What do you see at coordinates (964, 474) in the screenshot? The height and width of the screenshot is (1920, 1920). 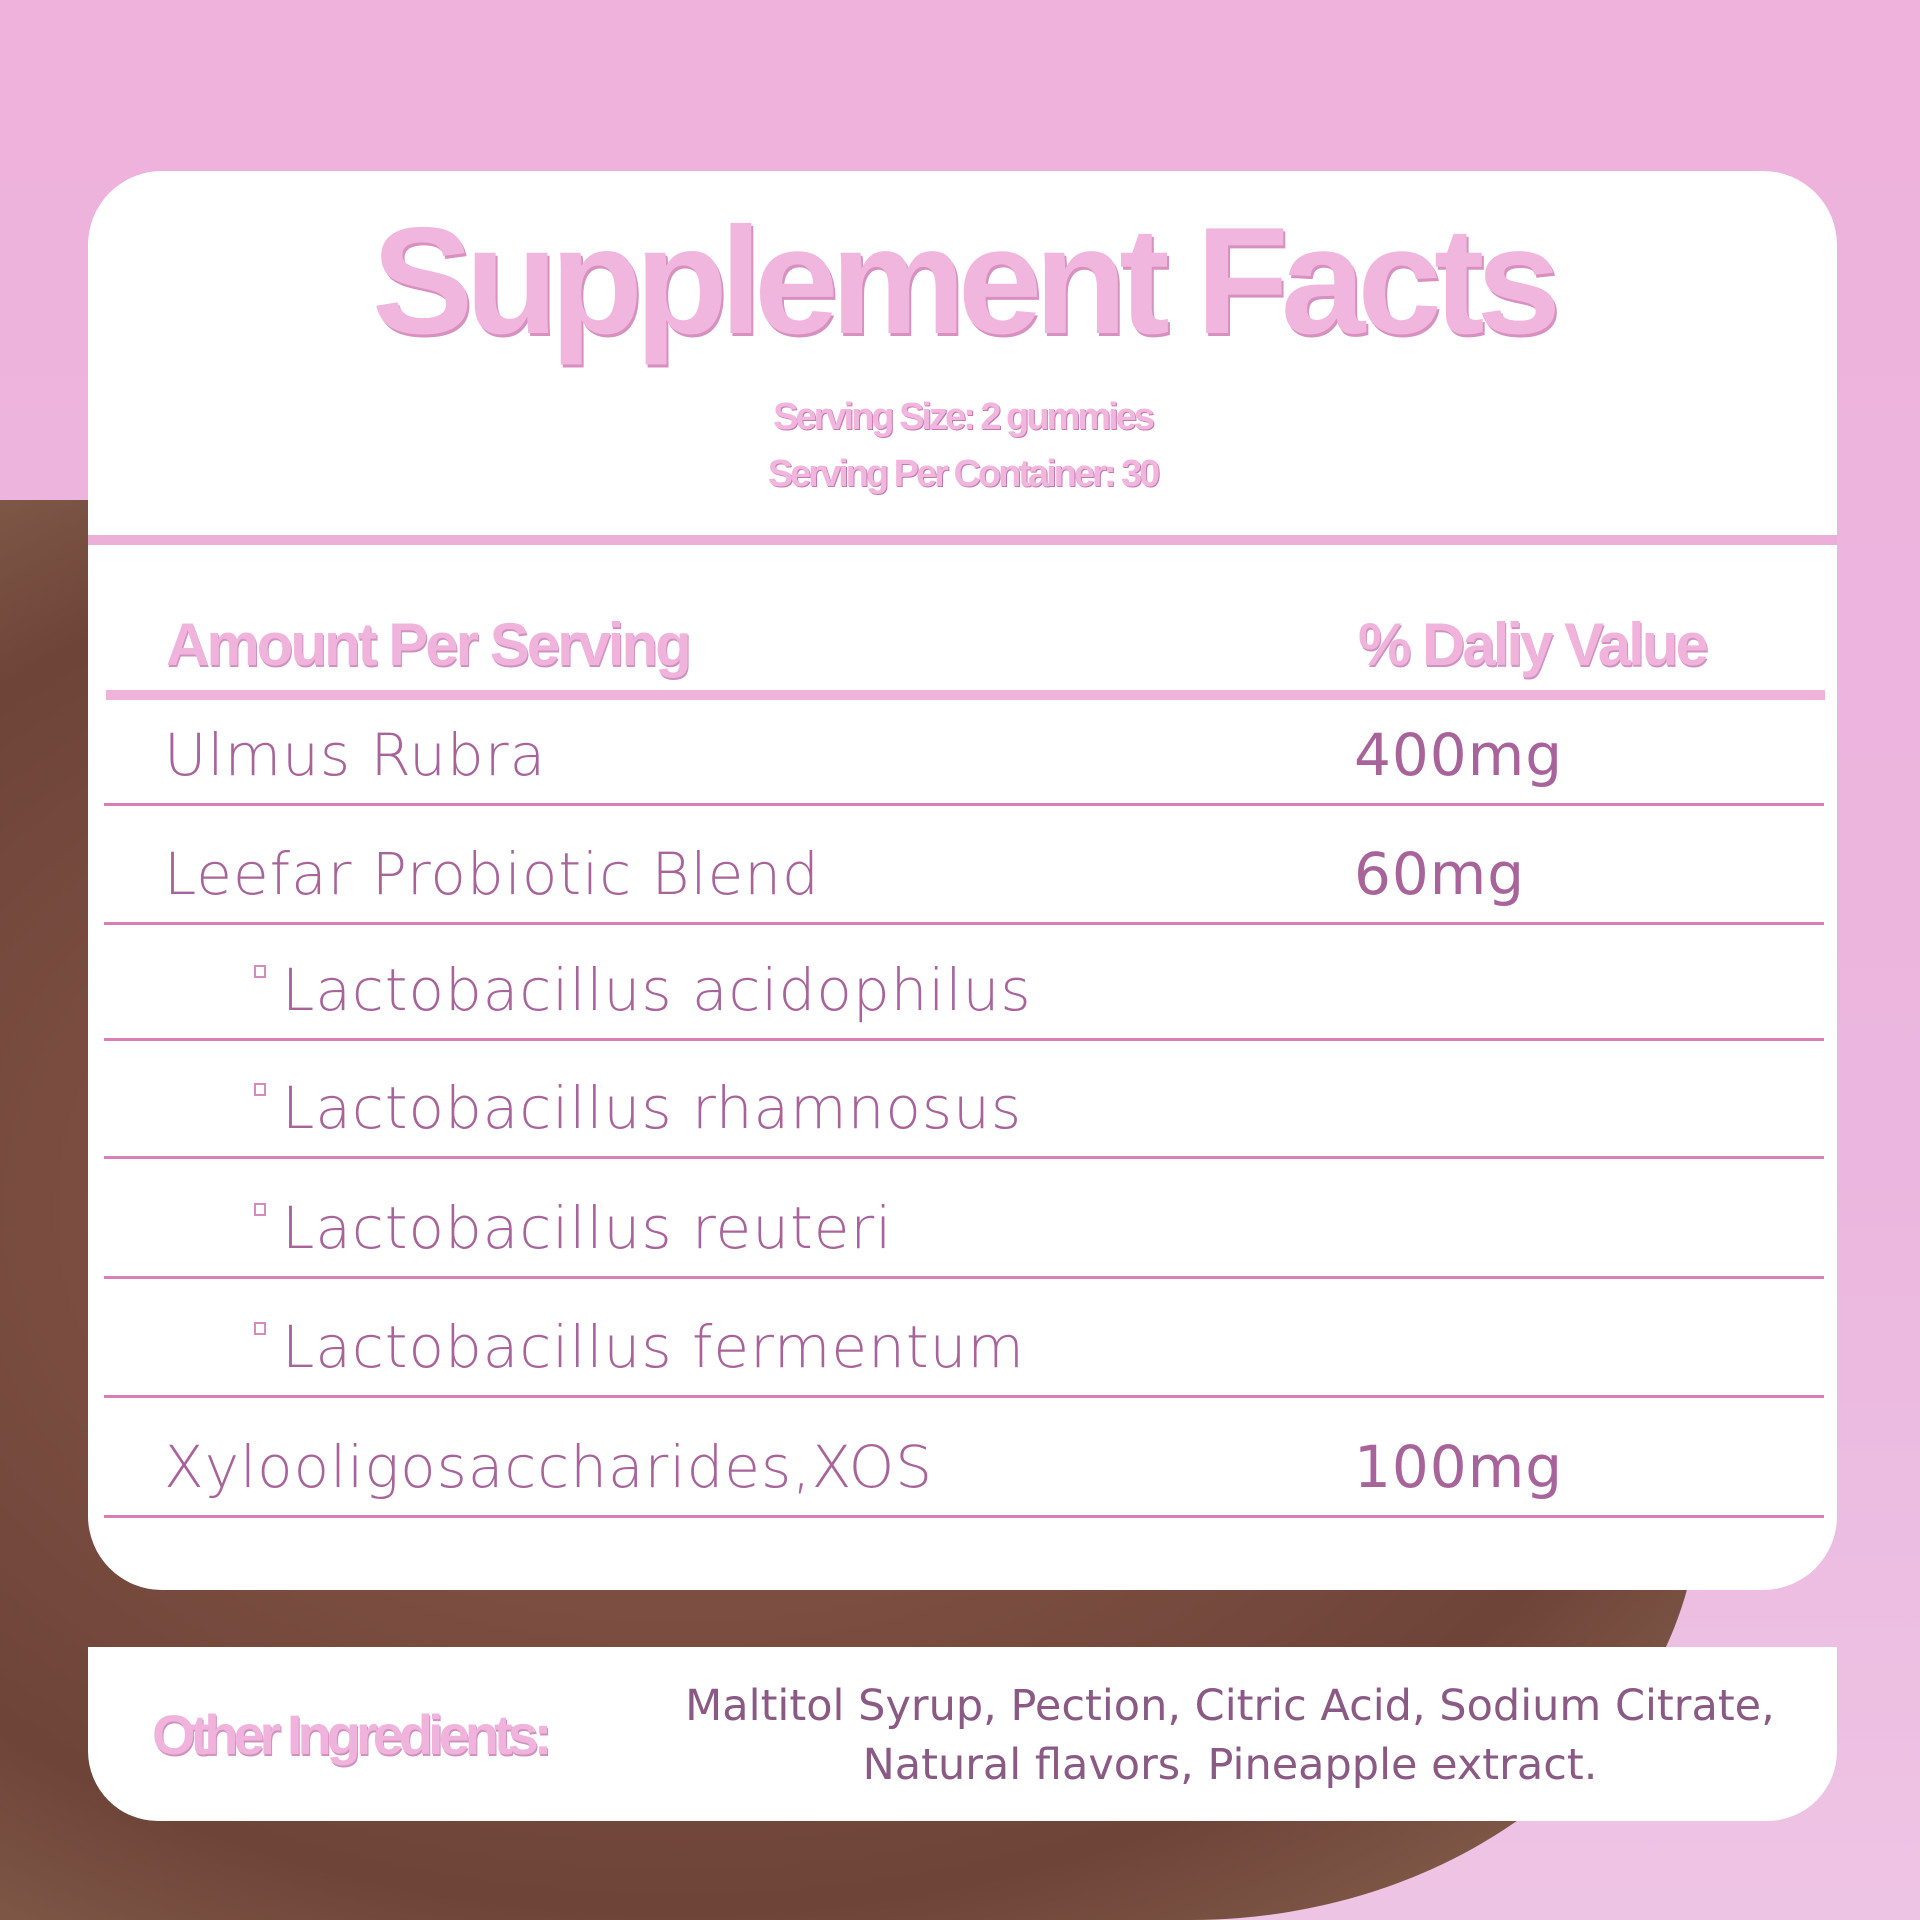 I see `servings-per-container: Serving Per Container: 30` at bounding box center [964, 474].